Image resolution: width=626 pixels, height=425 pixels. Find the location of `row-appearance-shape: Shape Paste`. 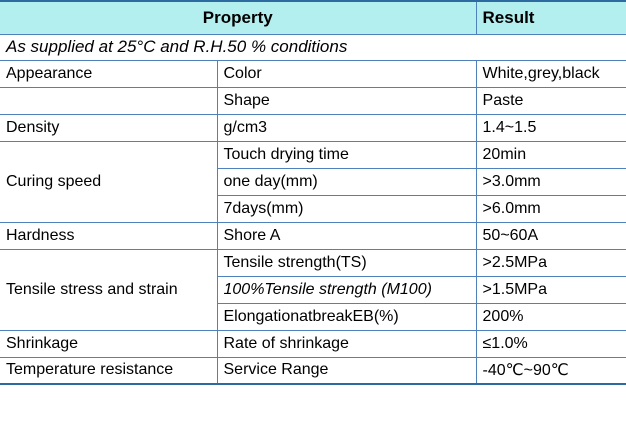

row-appearance-shape: Shape Paste is located at coordinates (313, 100).